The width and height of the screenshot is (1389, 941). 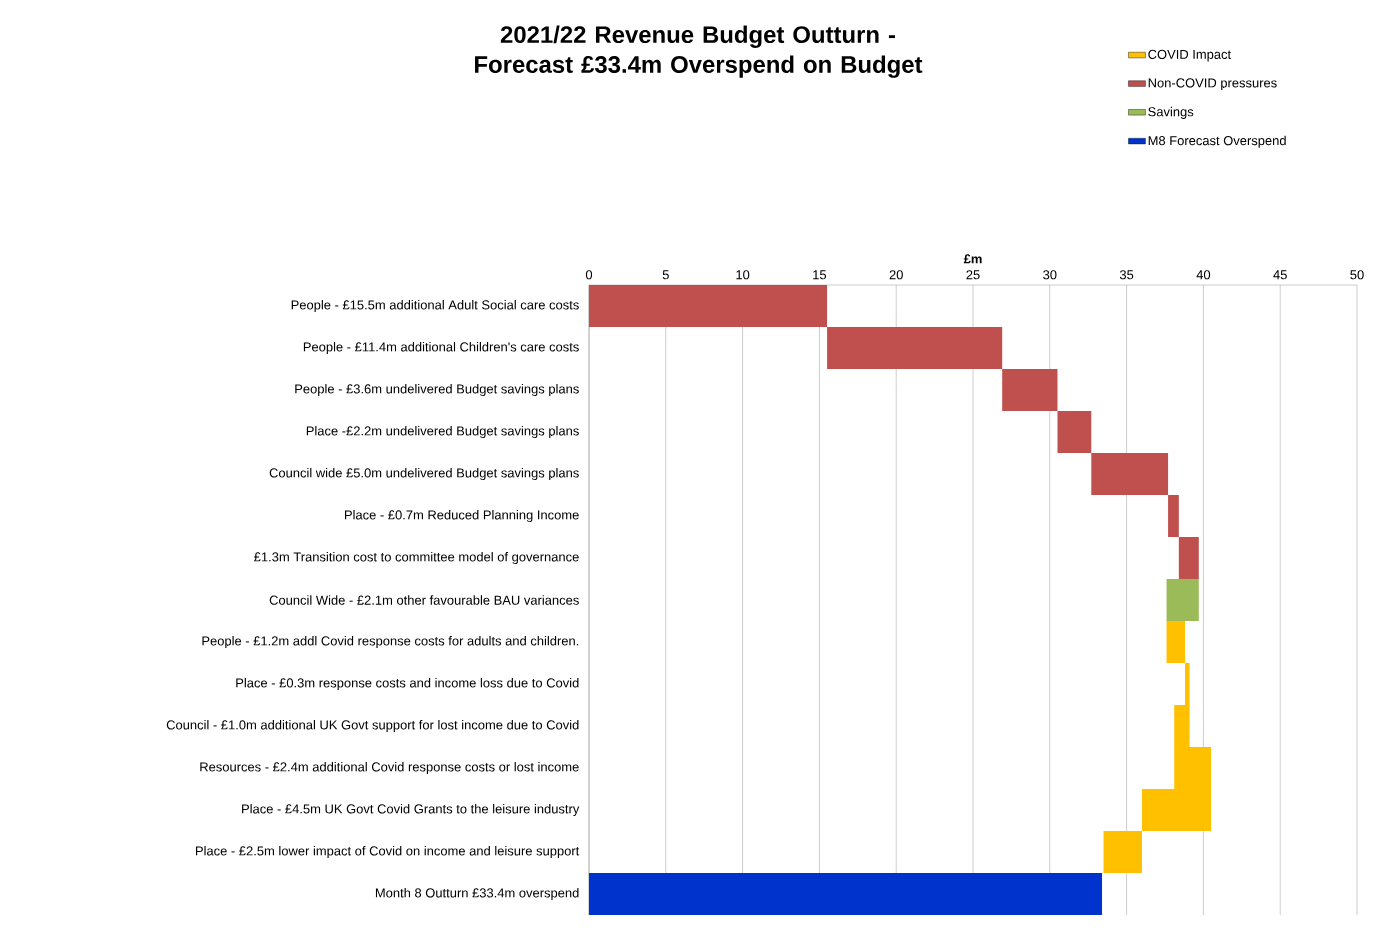 I want to click on y-tick-label: Month 8 Outturn £33.4m overspend, so click(x=477, y=894).